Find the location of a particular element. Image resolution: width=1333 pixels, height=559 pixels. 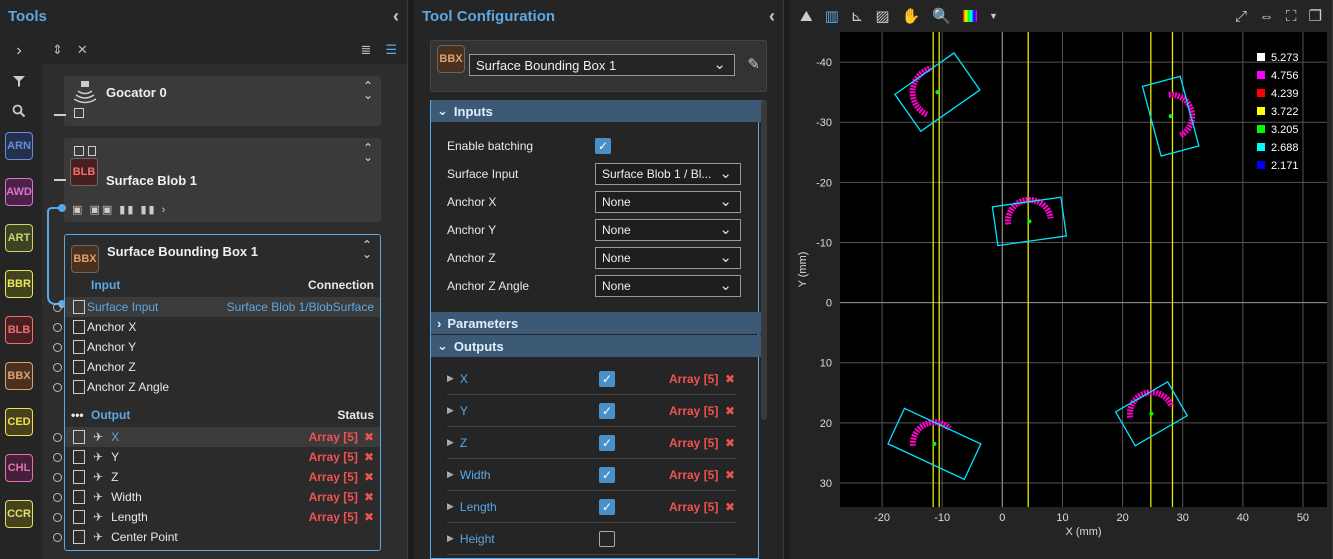

profile-view-icon: ⊾ is located at coordinates (857, 16).